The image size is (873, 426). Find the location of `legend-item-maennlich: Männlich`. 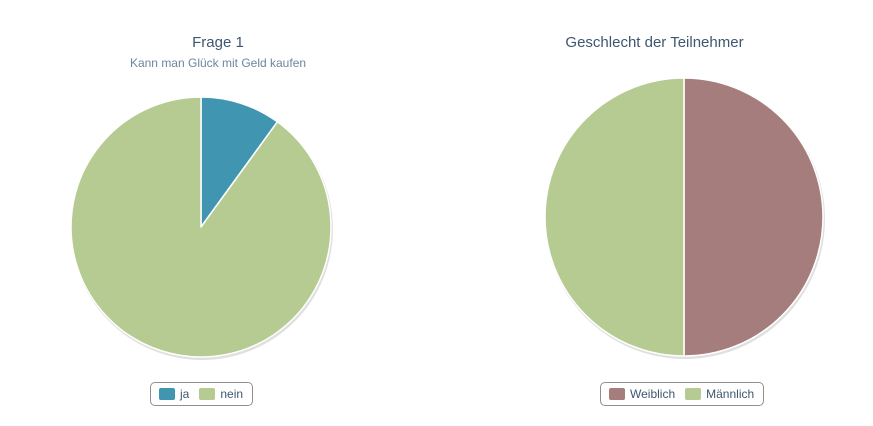

legend-item-maennlich: Männlich is located at coordinates (719, 394).